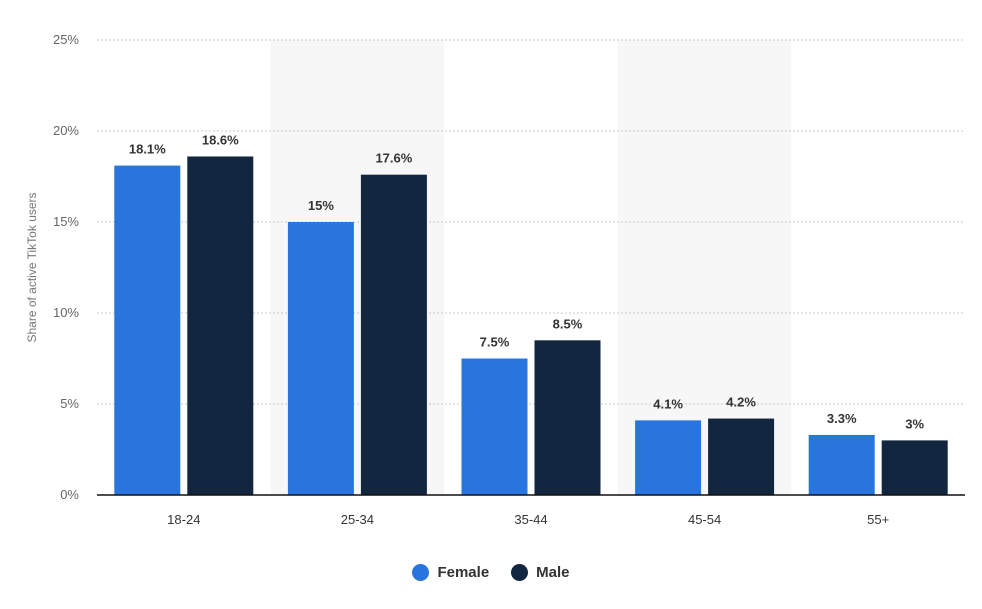  I want to click on legend-item-male: Male, so click(540, 572).